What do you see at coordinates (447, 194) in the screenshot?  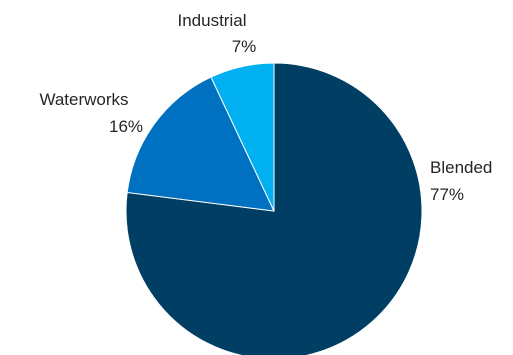 I see `slice-label-blended-value: 77%` at bounding box center [447, 194].